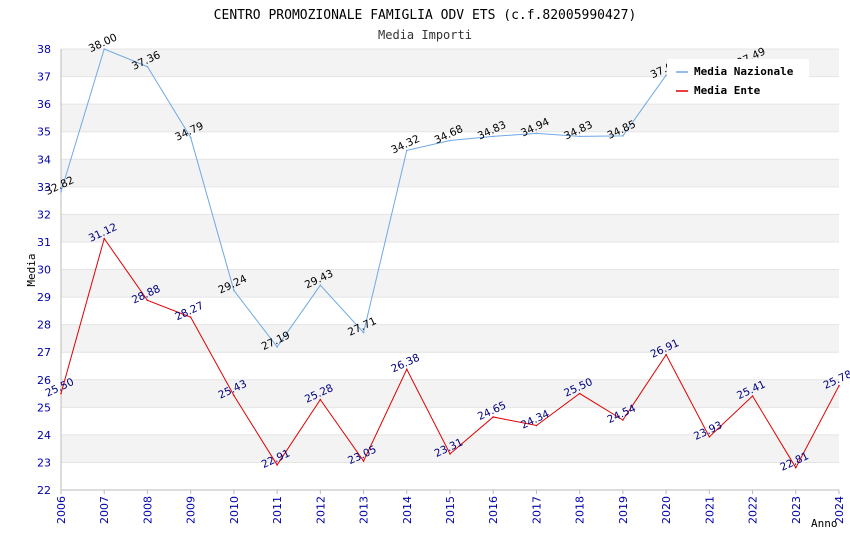 This screenshot has height=550, width=850. Describe the element at coordinates (44, 270) in the screenshot. I see `y-tick-label: 30` at that location.